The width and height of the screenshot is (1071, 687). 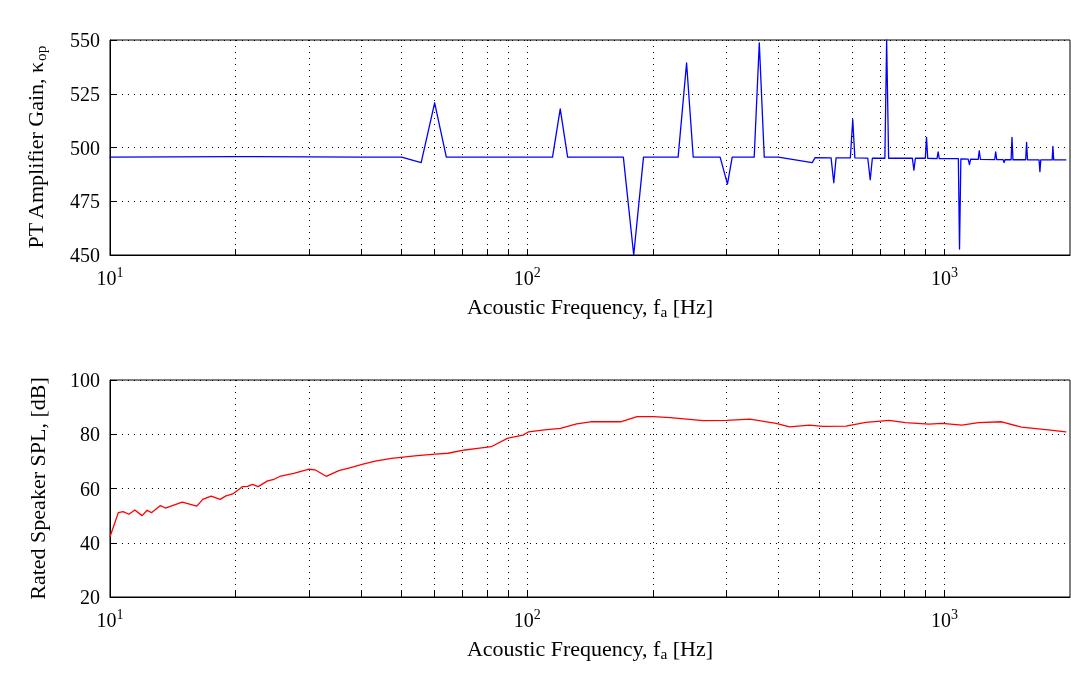 What do you see at coordinates (90, 597) in the screenshot?
I see `y-tick-label: 20` at bounding box center [90, 597].